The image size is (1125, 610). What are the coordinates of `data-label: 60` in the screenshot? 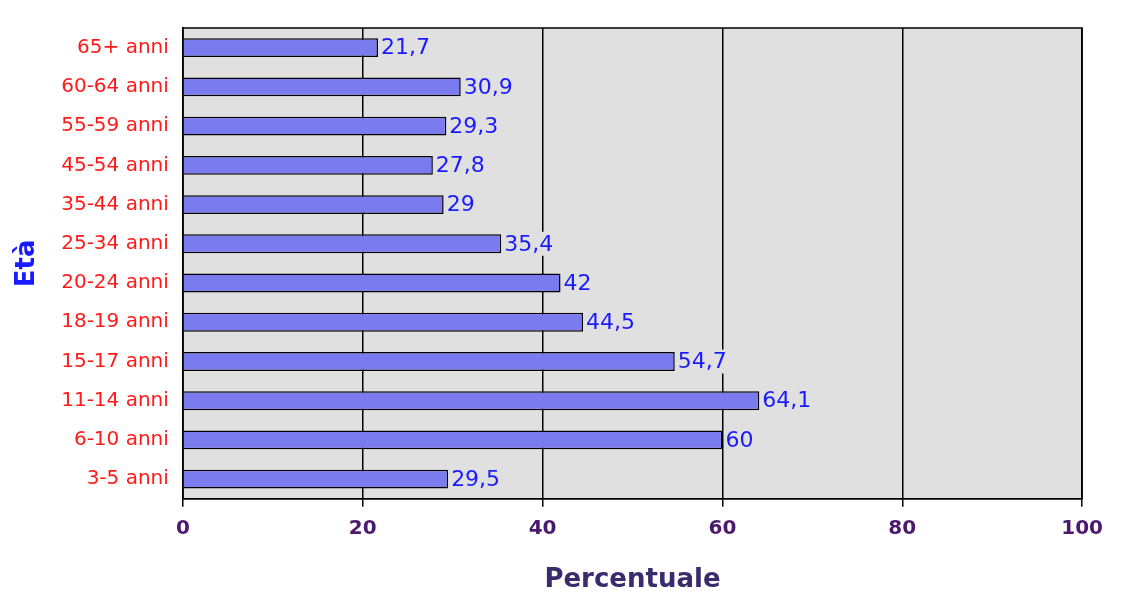 It's located at (739, 439).